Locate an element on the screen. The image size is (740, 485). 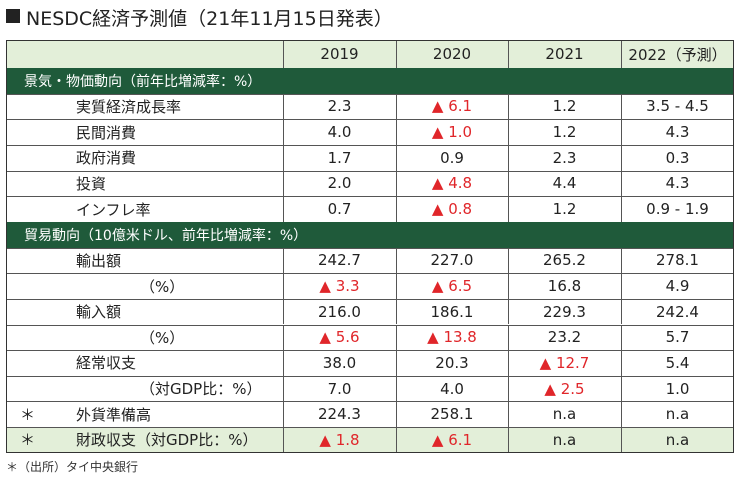
column-header: 2022（予測） is located at coordinates (677, 54).